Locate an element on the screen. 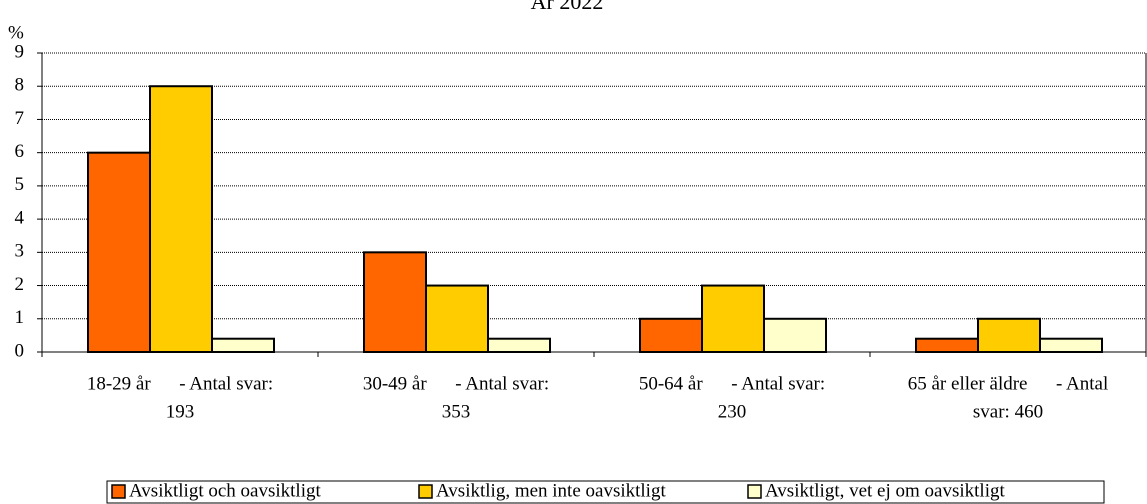 This screenshot has height=504, width=1147. y-tick-label: 5 is located at coordinates (20, 184).